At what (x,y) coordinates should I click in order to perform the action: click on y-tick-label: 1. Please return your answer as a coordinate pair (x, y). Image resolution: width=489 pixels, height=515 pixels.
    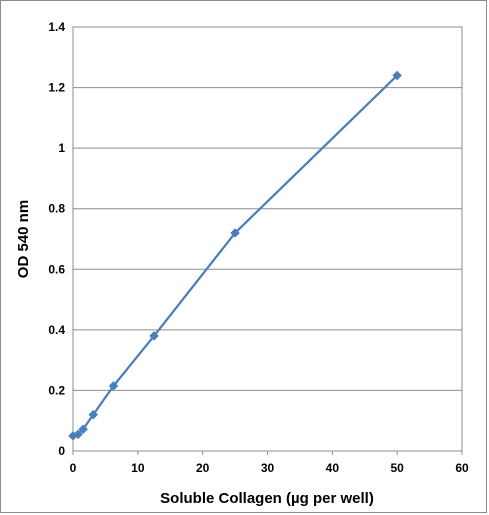
    Looking at the image, I should click on (61, 148).